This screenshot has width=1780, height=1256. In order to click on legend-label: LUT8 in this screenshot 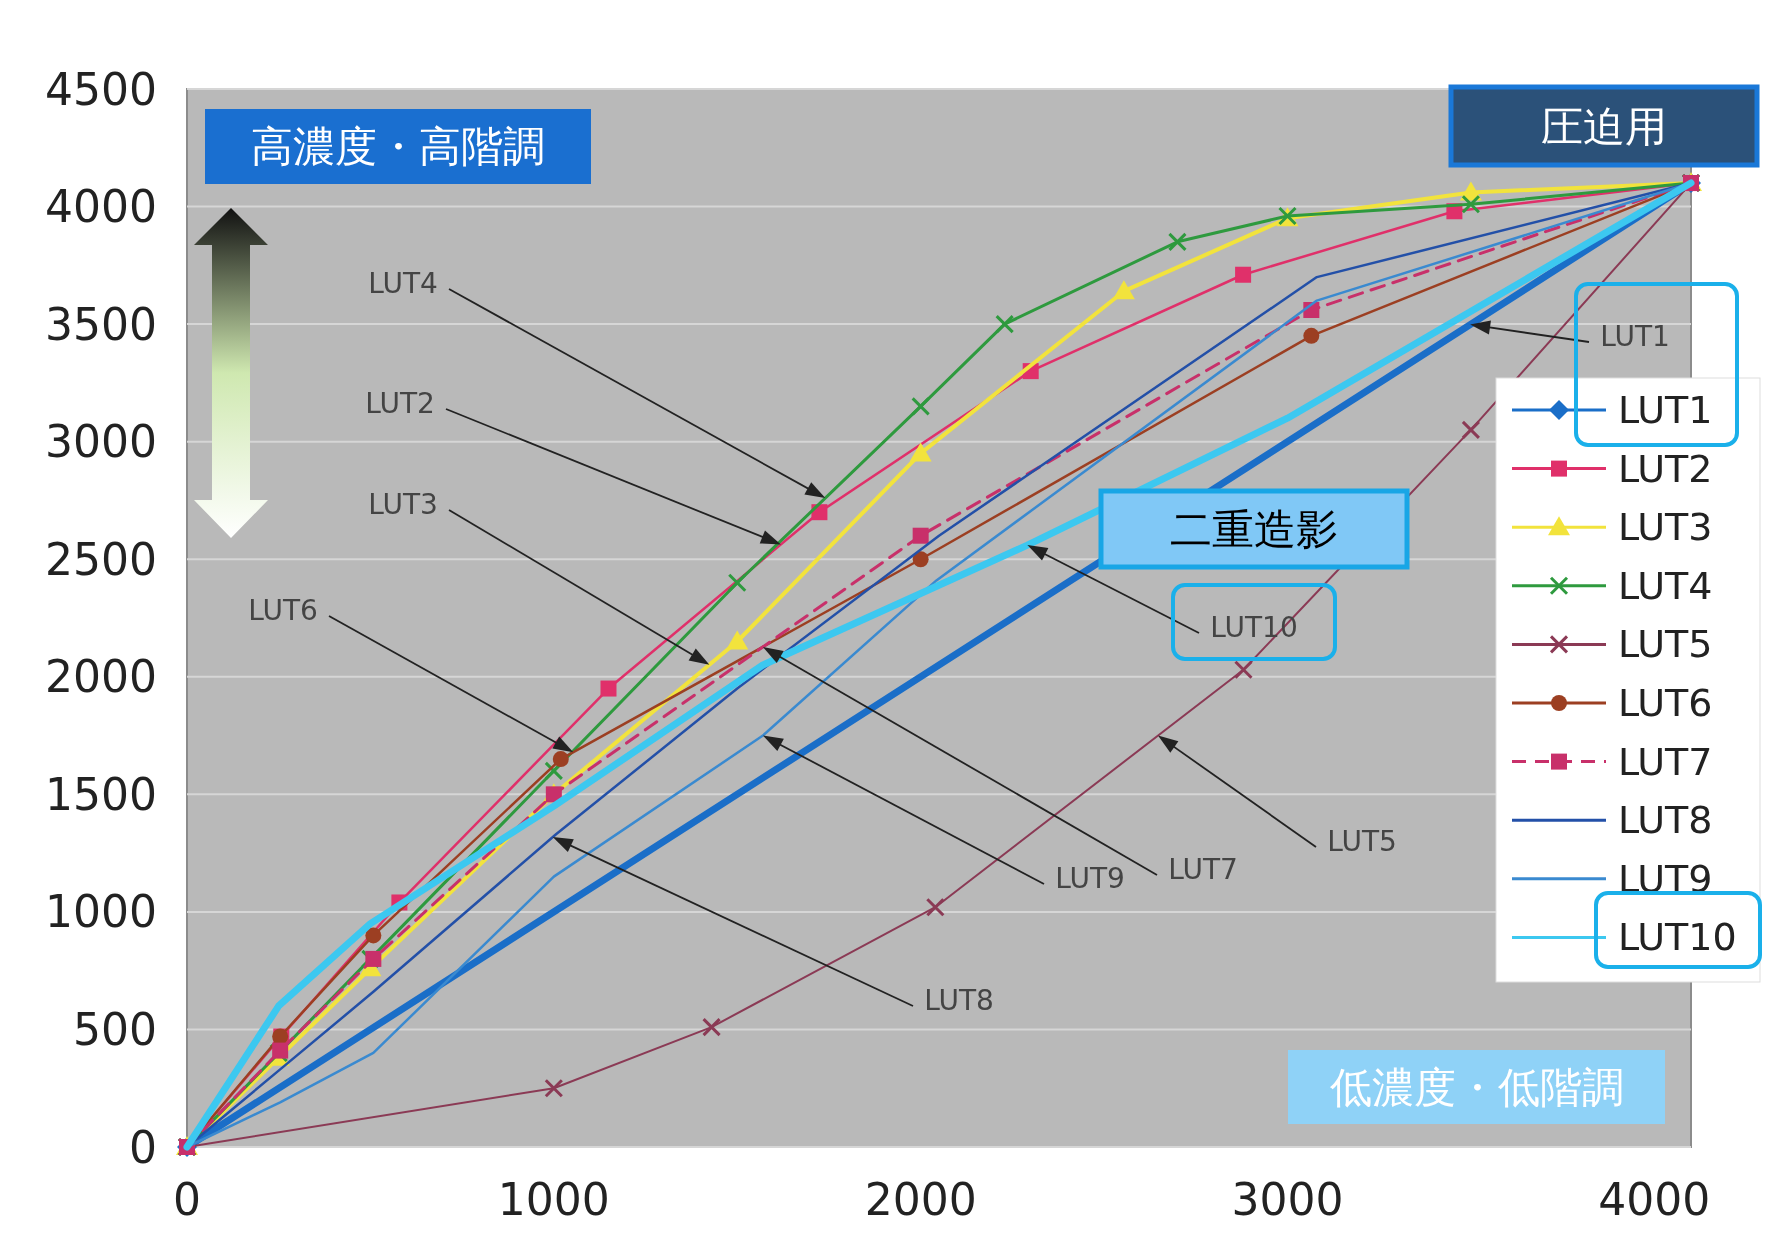, I will do `click(1665, 820)`.